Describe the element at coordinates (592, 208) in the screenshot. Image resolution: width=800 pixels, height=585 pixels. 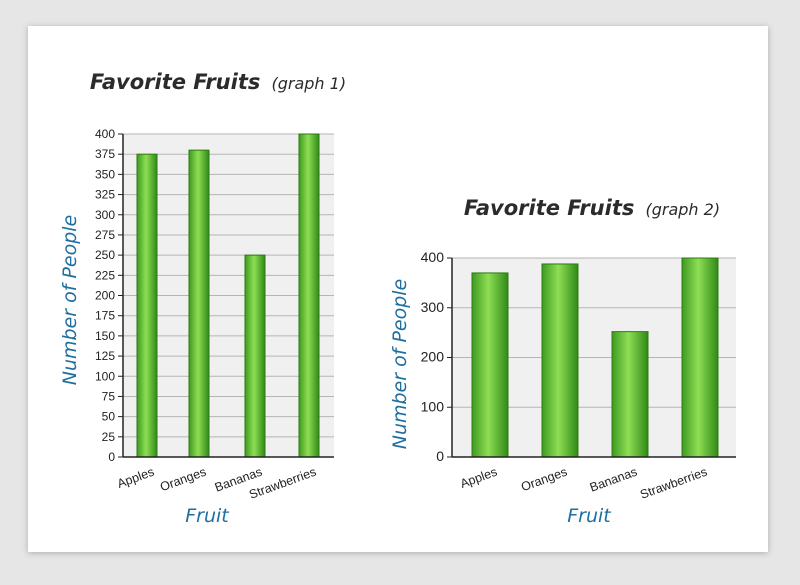
I see `chart-2-title: Favorite Fruits (graph 2)` at that location.